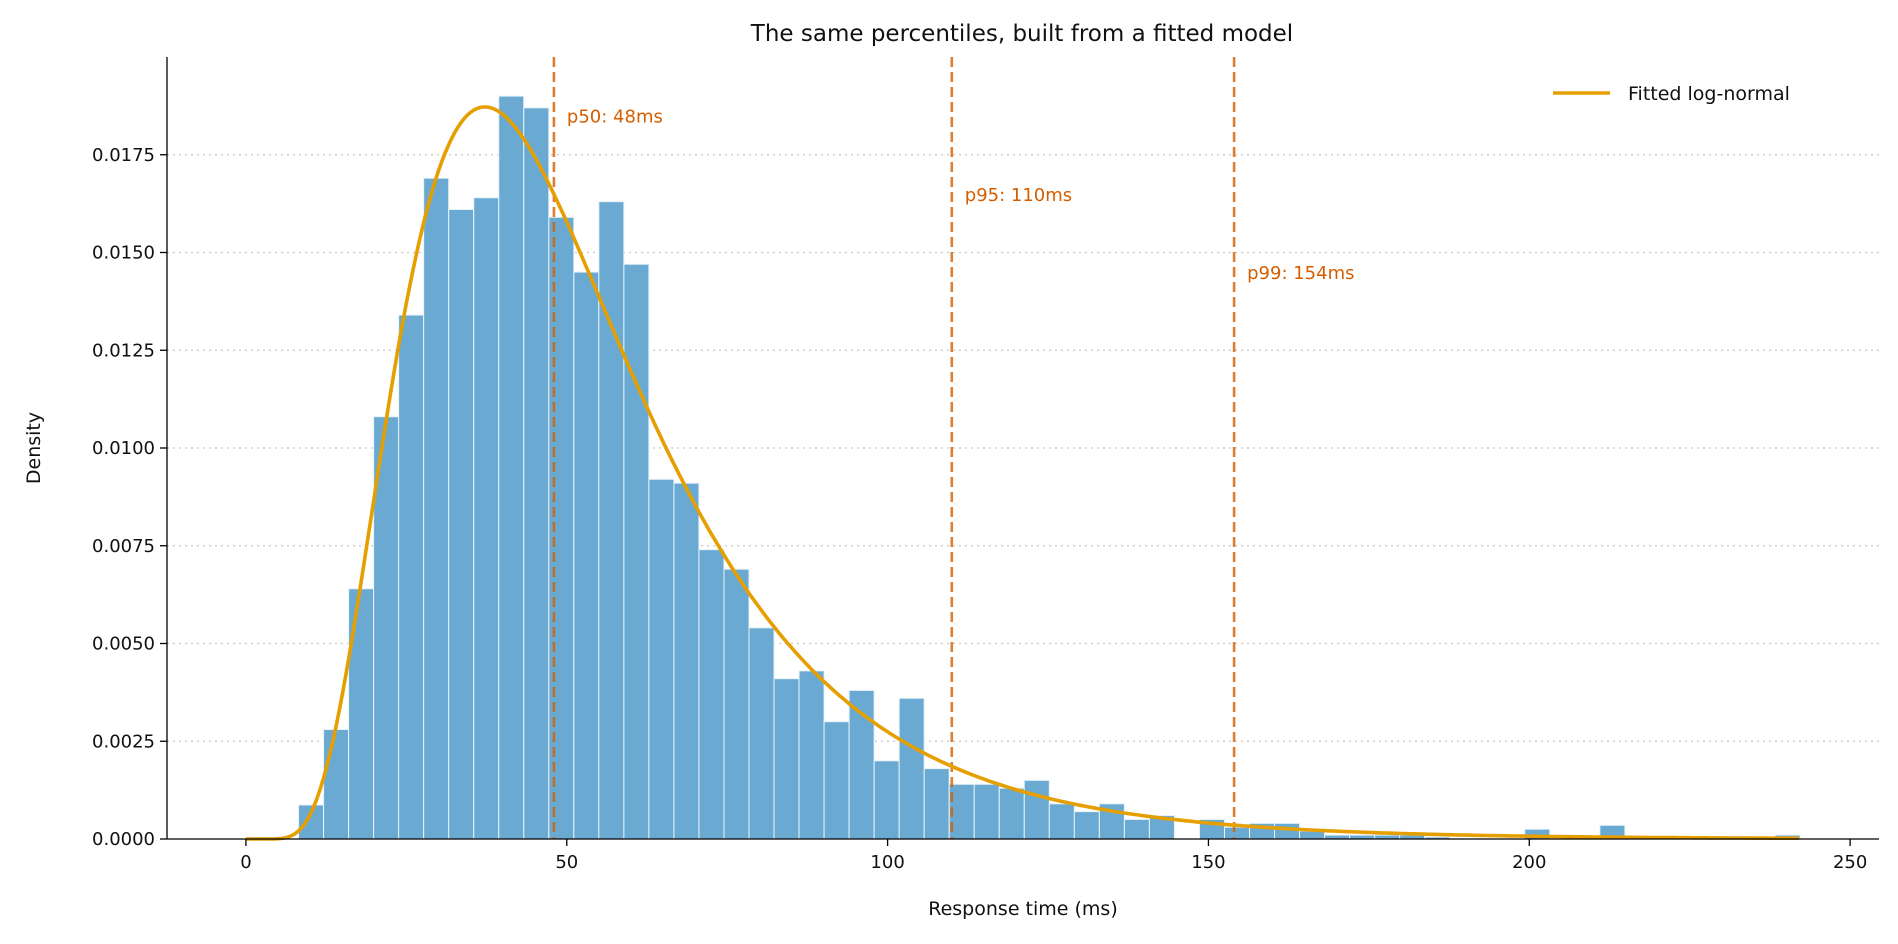 This screenshot has height=944, width=1898. What do you see at coordinates (123, 448) in the screenshot?
I see `y-tick-label: 0.0100` at bounding box center [123, 448].